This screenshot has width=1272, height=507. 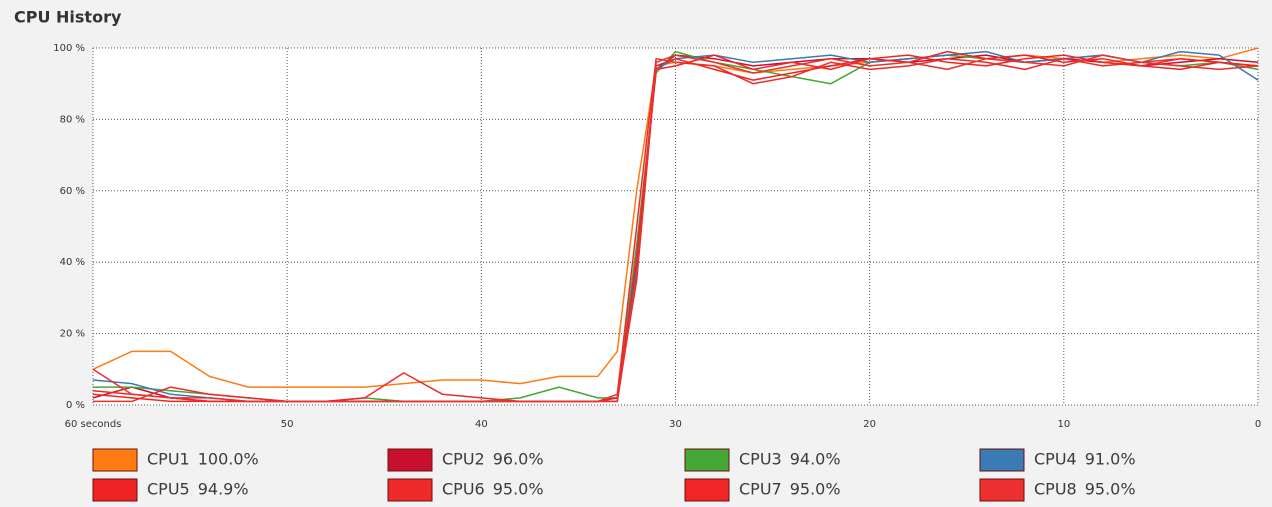 What do you see at coordinates (760, 489) in the screenshot?
I see `legend-name: CPU7` at bounding box center [760, 489].